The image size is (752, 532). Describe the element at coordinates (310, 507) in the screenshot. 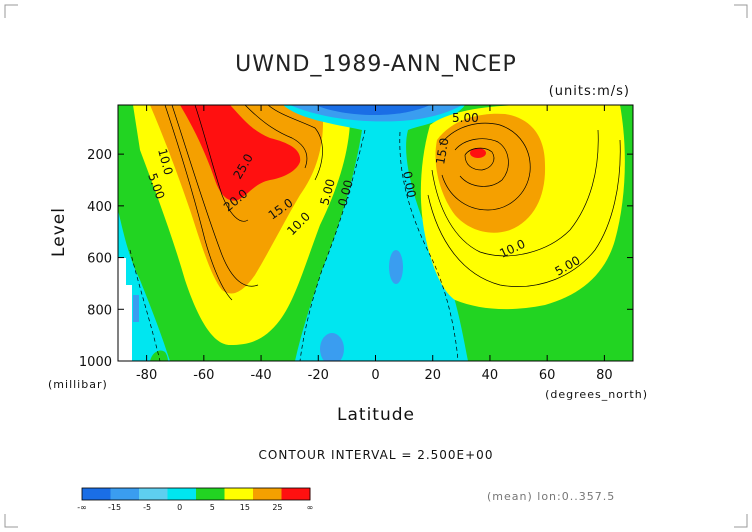

I see `colorbar-label: ∞` at that location.